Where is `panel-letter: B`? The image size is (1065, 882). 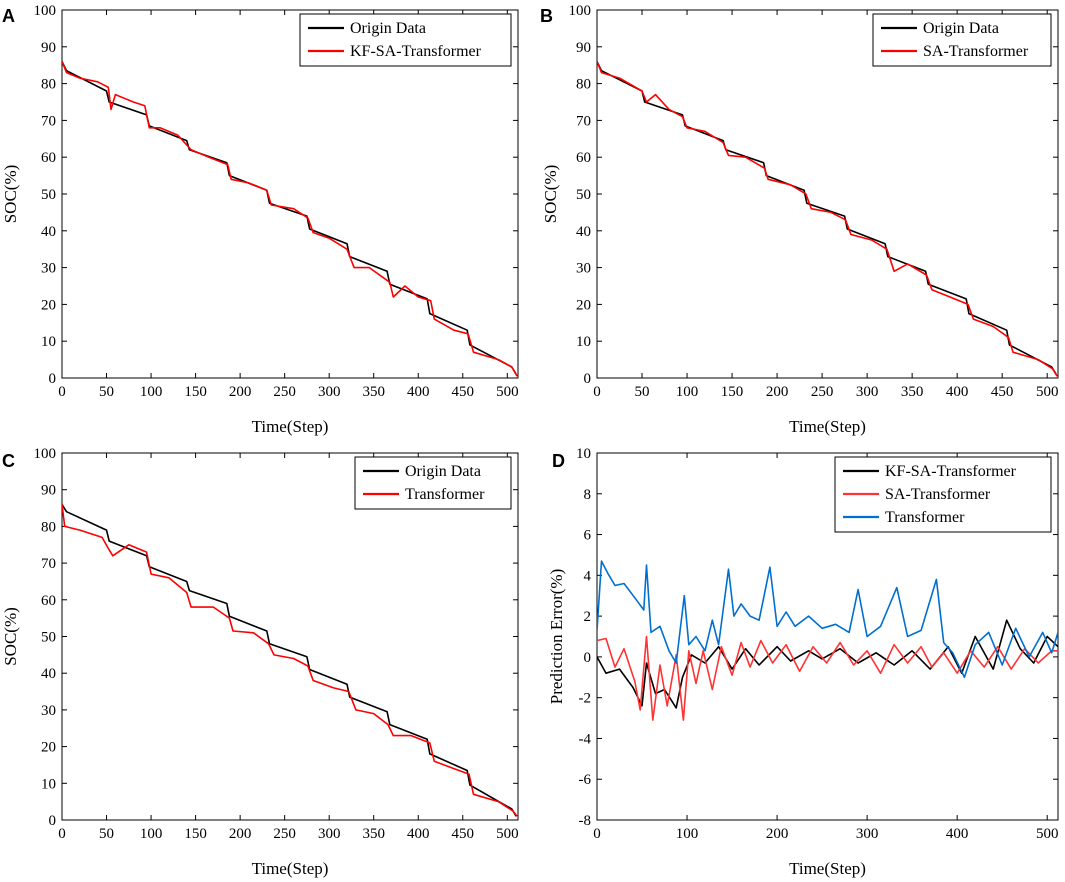 panel-letter: B is located at coordinates (546, 16).